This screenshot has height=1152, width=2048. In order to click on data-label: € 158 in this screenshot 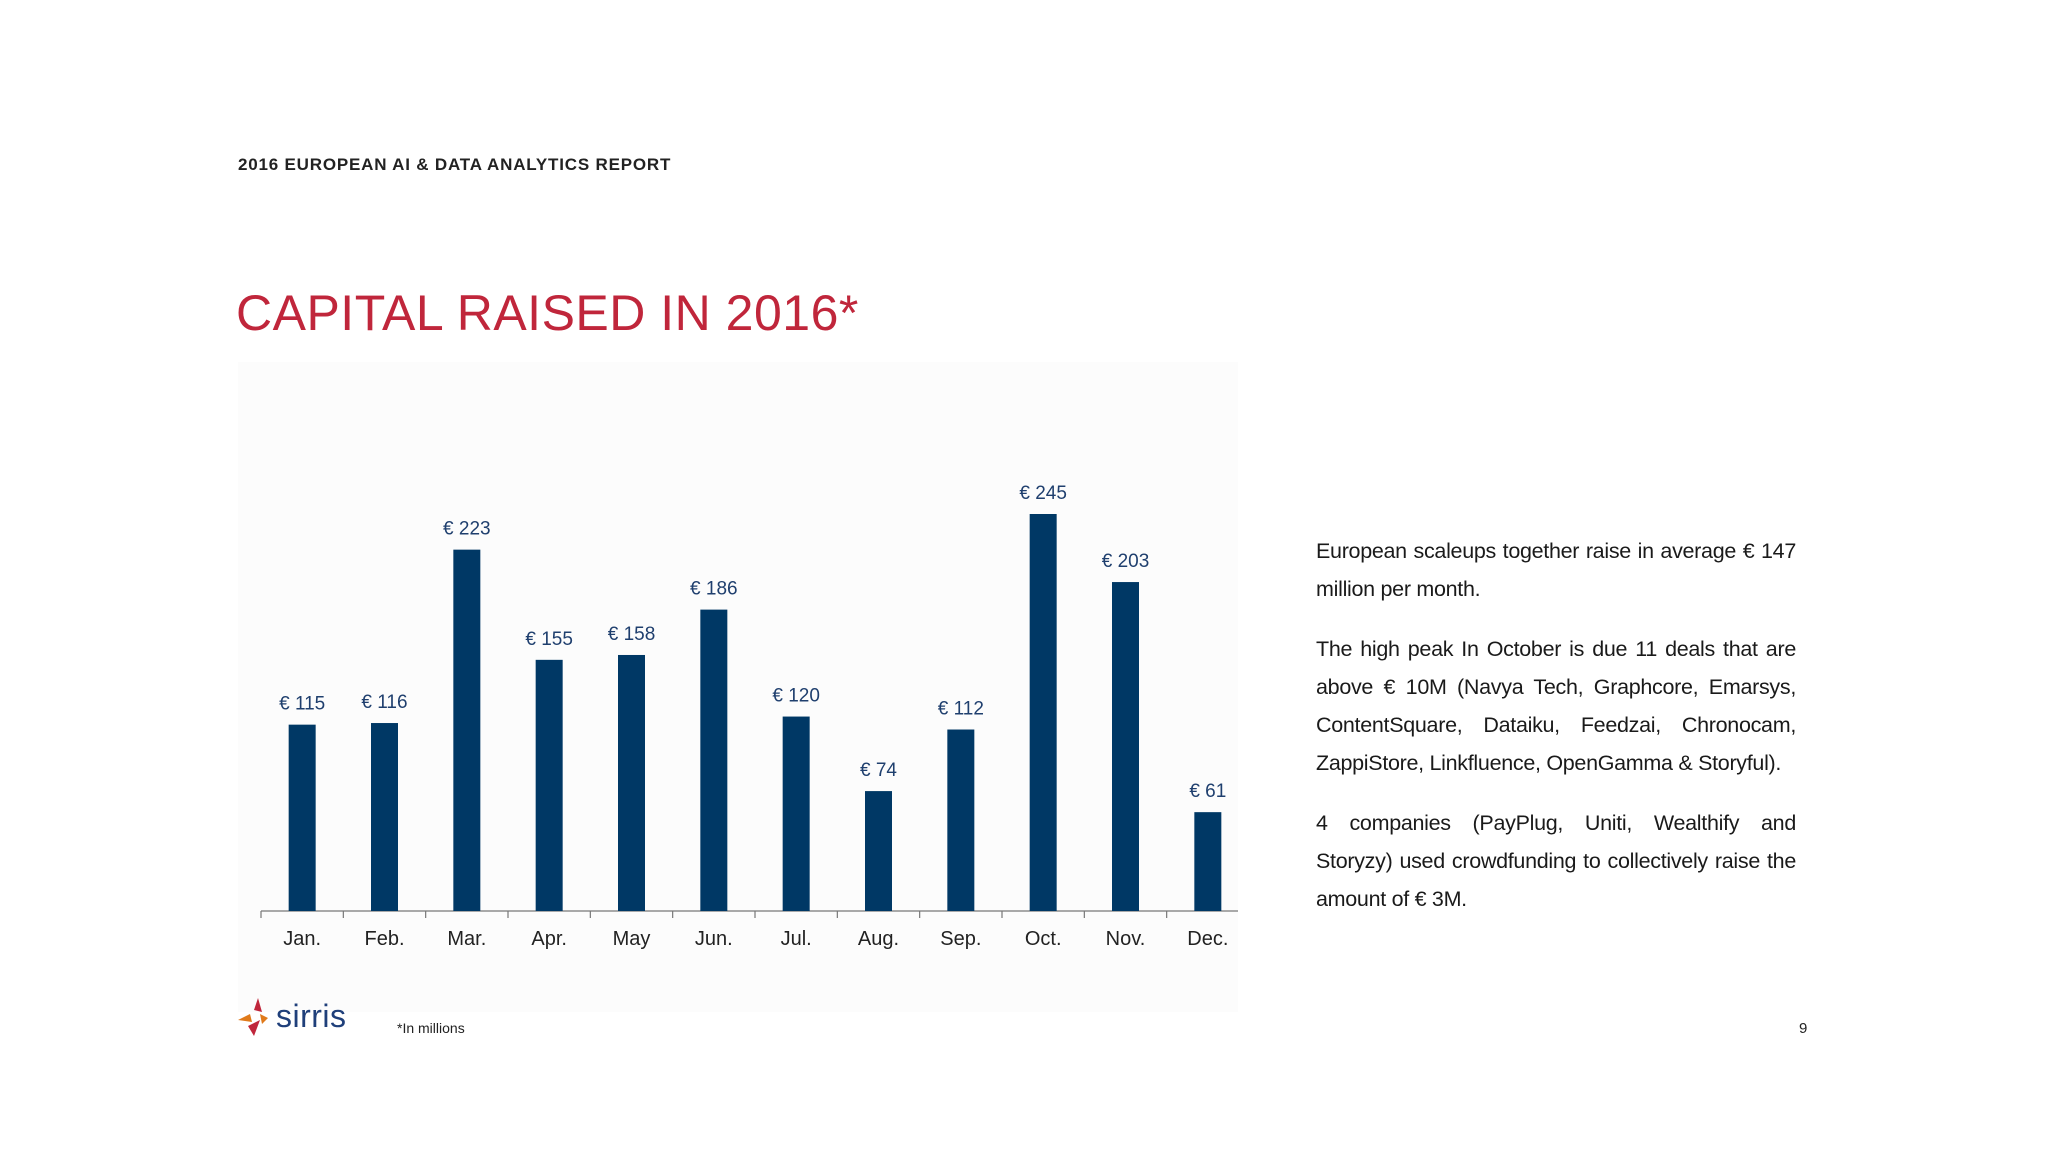, I will do `click(632, 634)`.